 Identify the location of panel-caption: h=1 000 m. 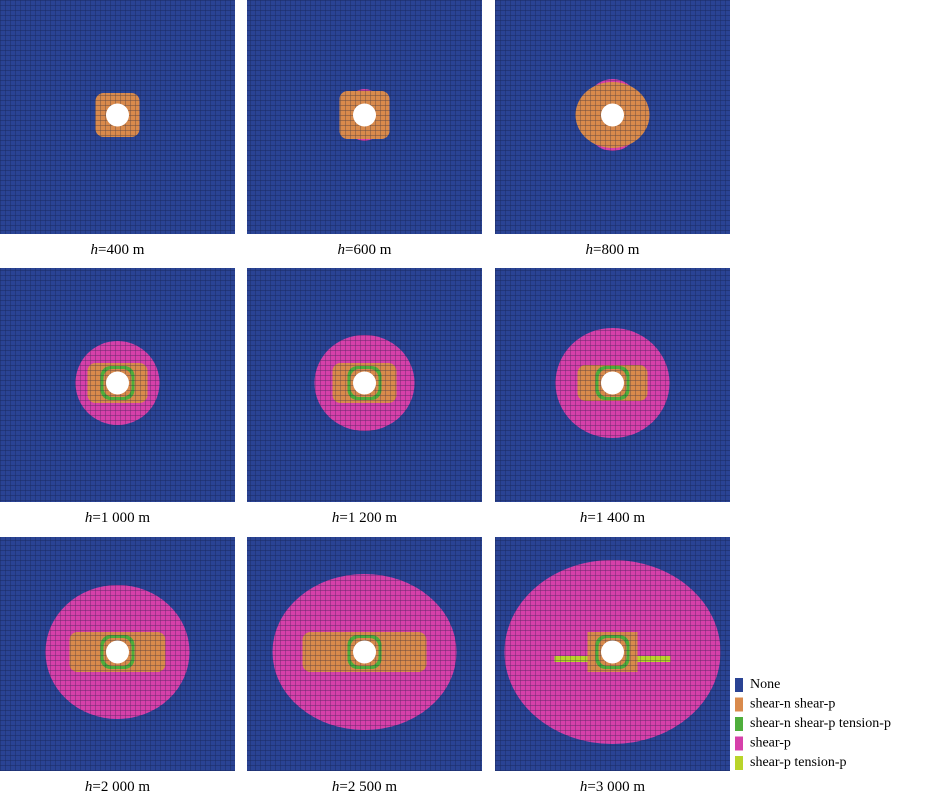
(117, 518).